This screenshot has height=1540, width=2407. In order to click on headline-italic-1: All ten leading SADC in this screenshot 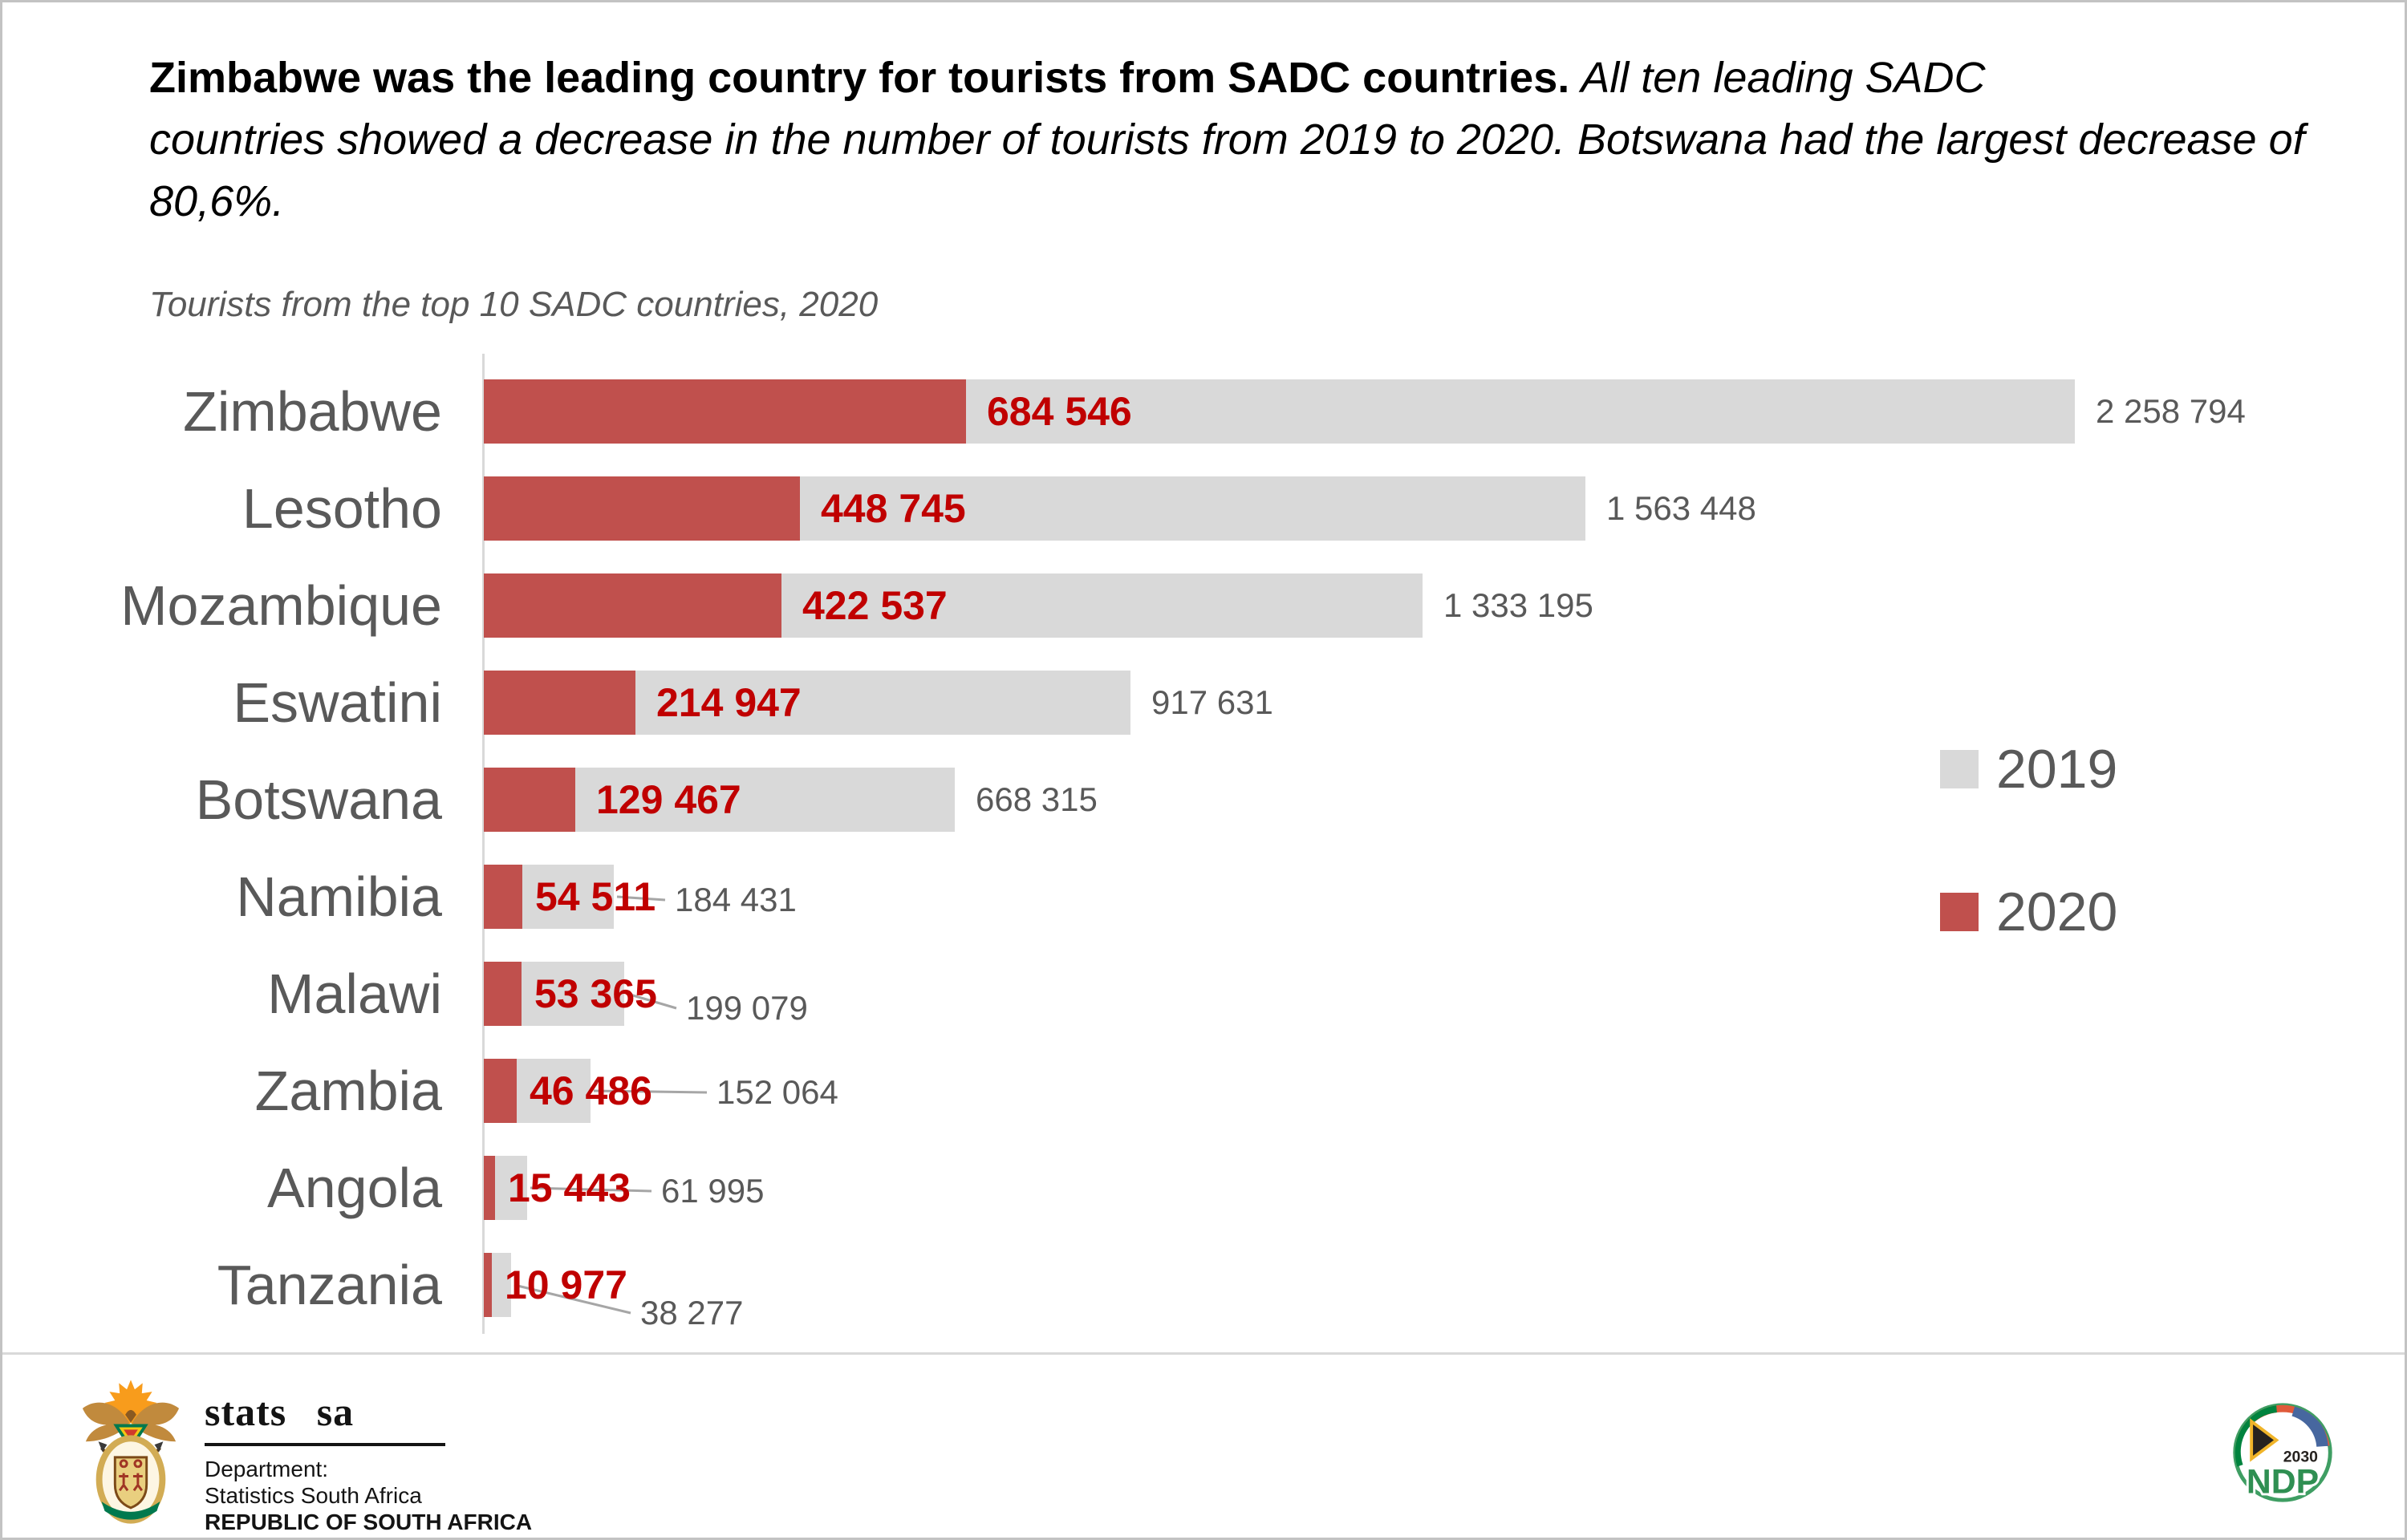, I will do `click(1783, 78)`.